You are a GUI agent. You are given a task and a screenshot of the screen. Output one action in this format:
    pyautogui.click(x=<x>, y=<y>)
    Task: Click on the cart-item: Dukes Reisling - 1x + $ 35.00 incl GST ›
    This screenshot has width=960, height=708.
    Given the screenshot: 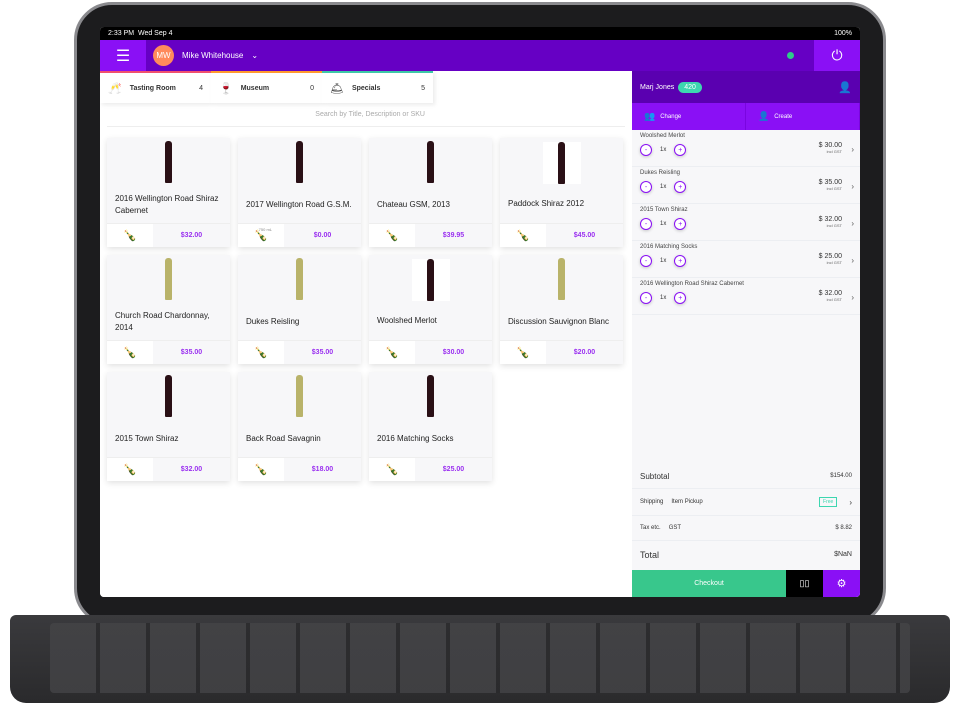 What is the action you would take?
    pyautogui.click(x=746, y=185)
    